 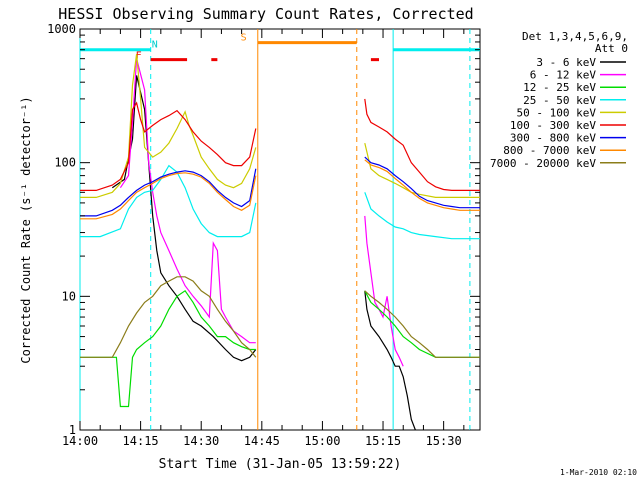 I want to click on legend-entry-label: 100 - 300 keV, so click(x=553, y=125).